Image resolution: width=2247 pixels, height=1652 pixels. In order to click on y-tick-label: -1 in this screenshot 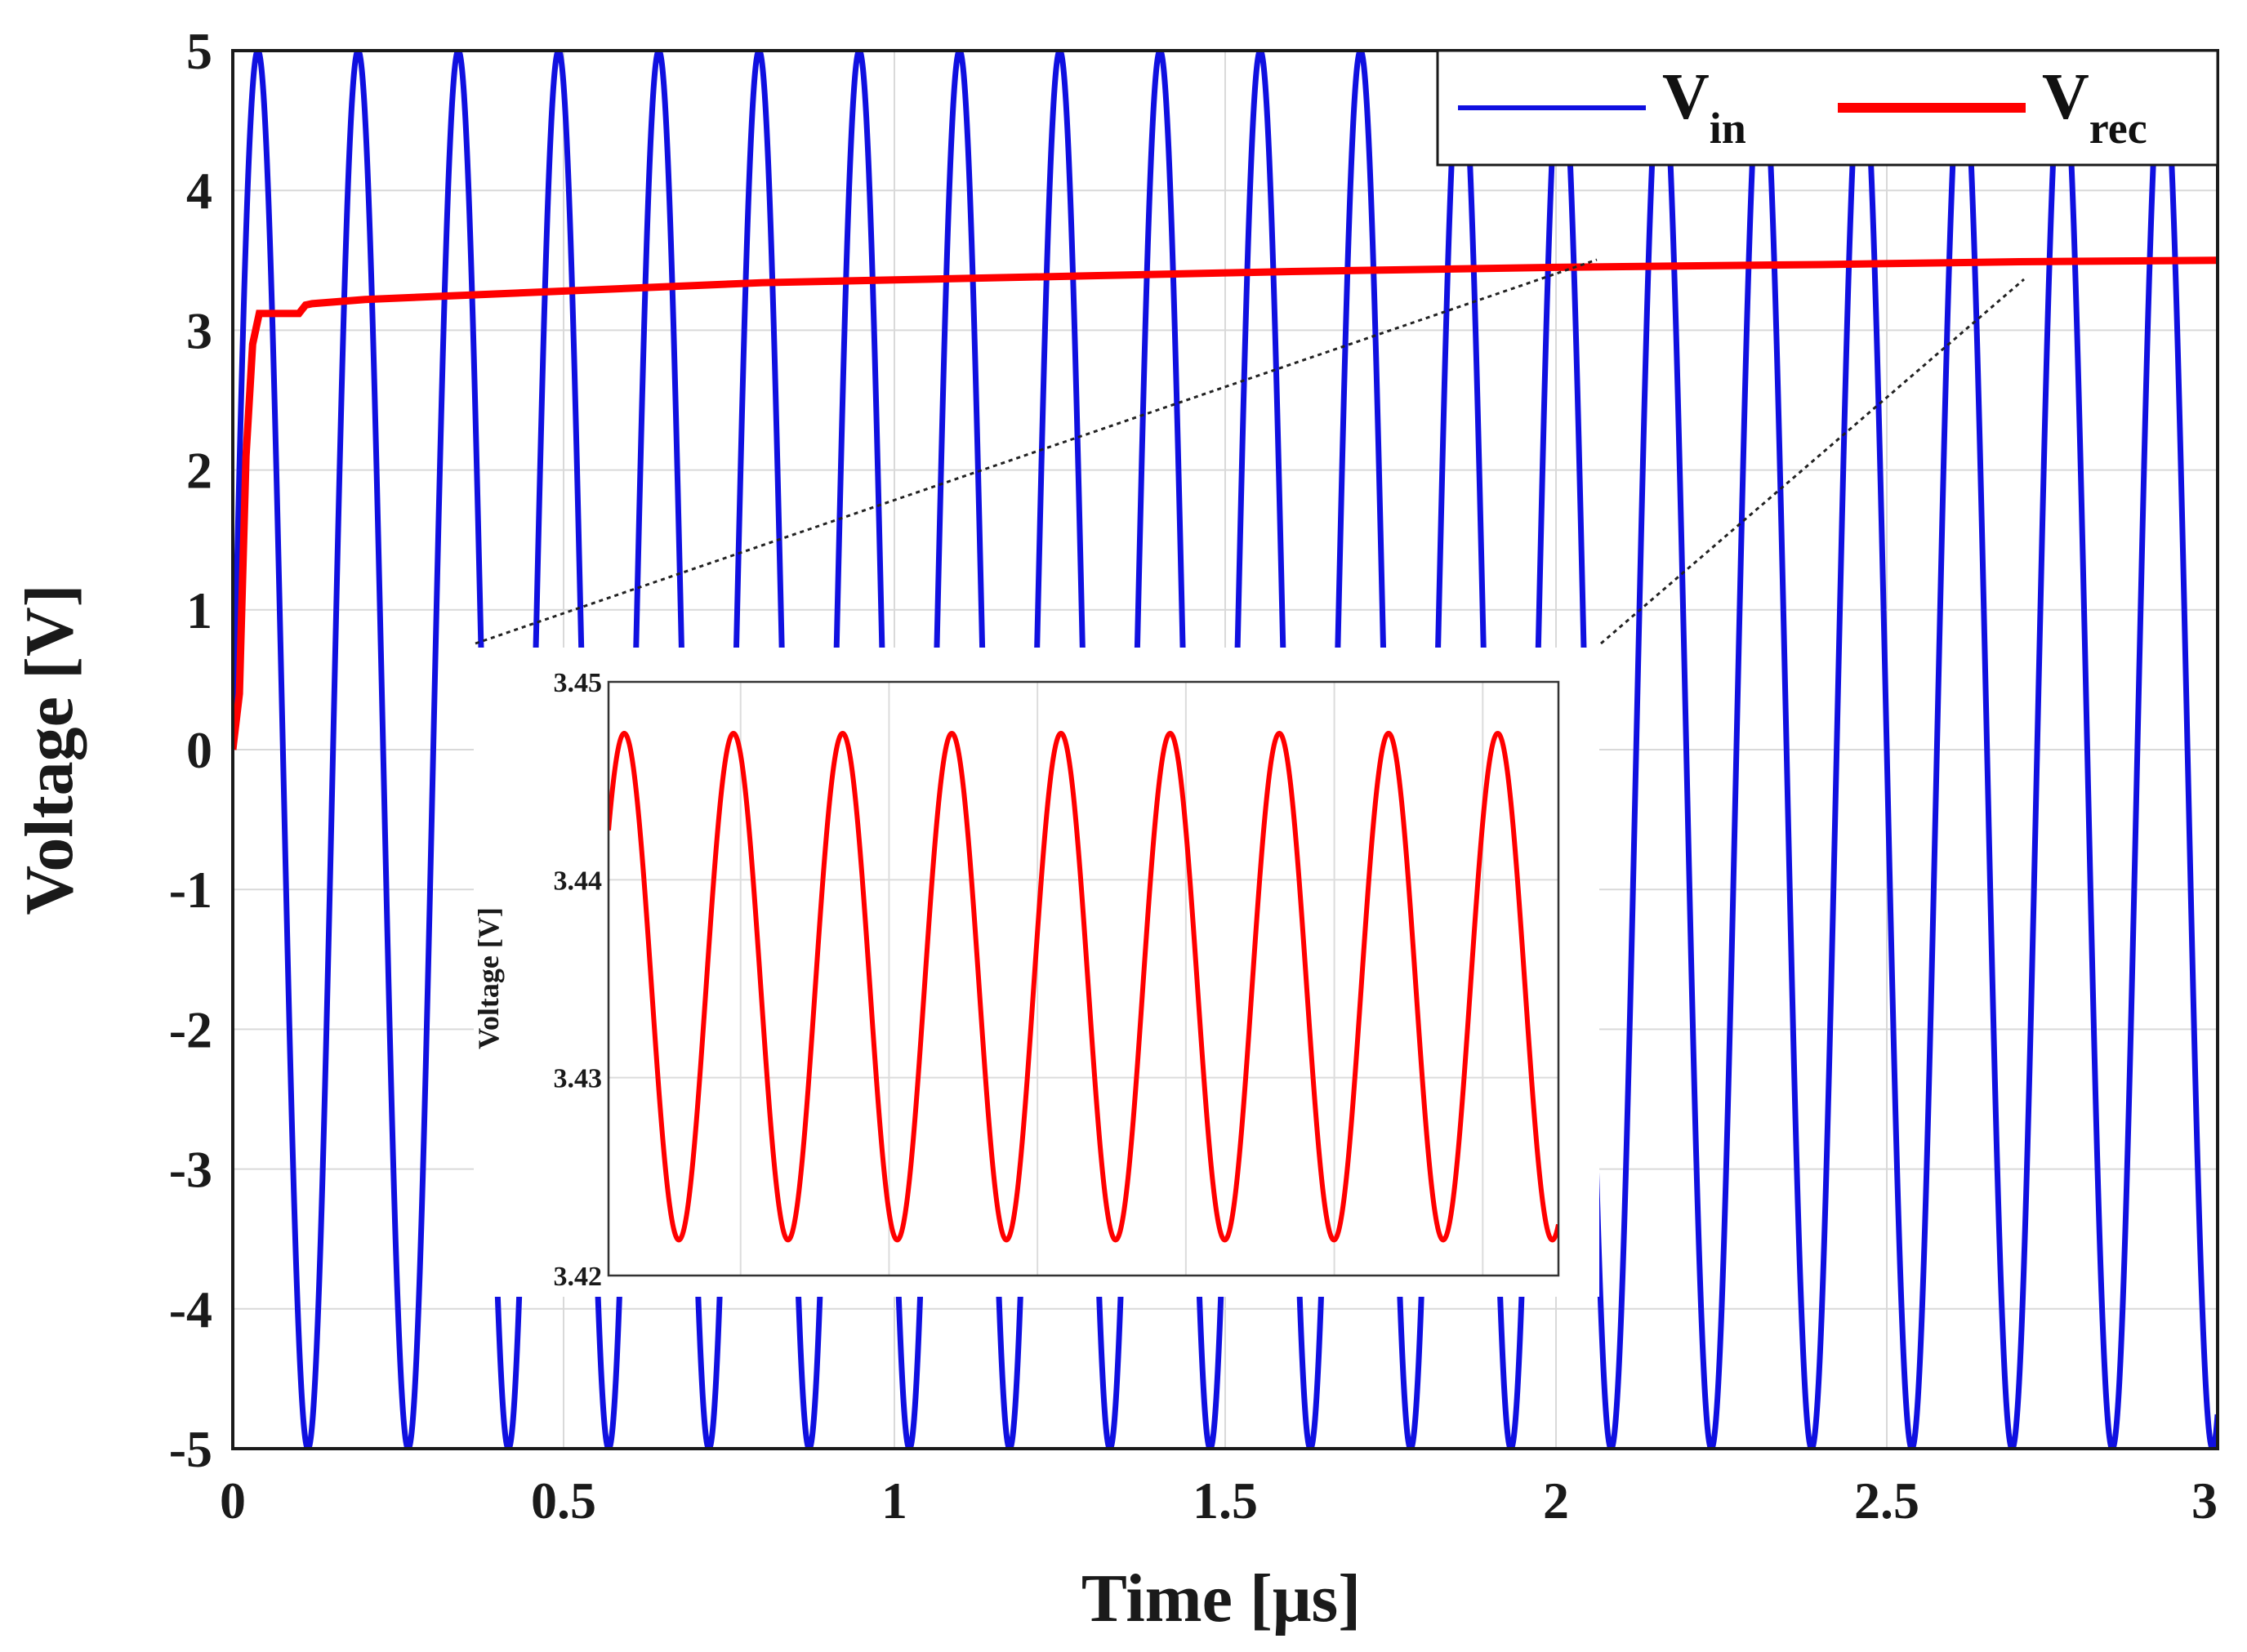, I will do `click(191, 890)`.